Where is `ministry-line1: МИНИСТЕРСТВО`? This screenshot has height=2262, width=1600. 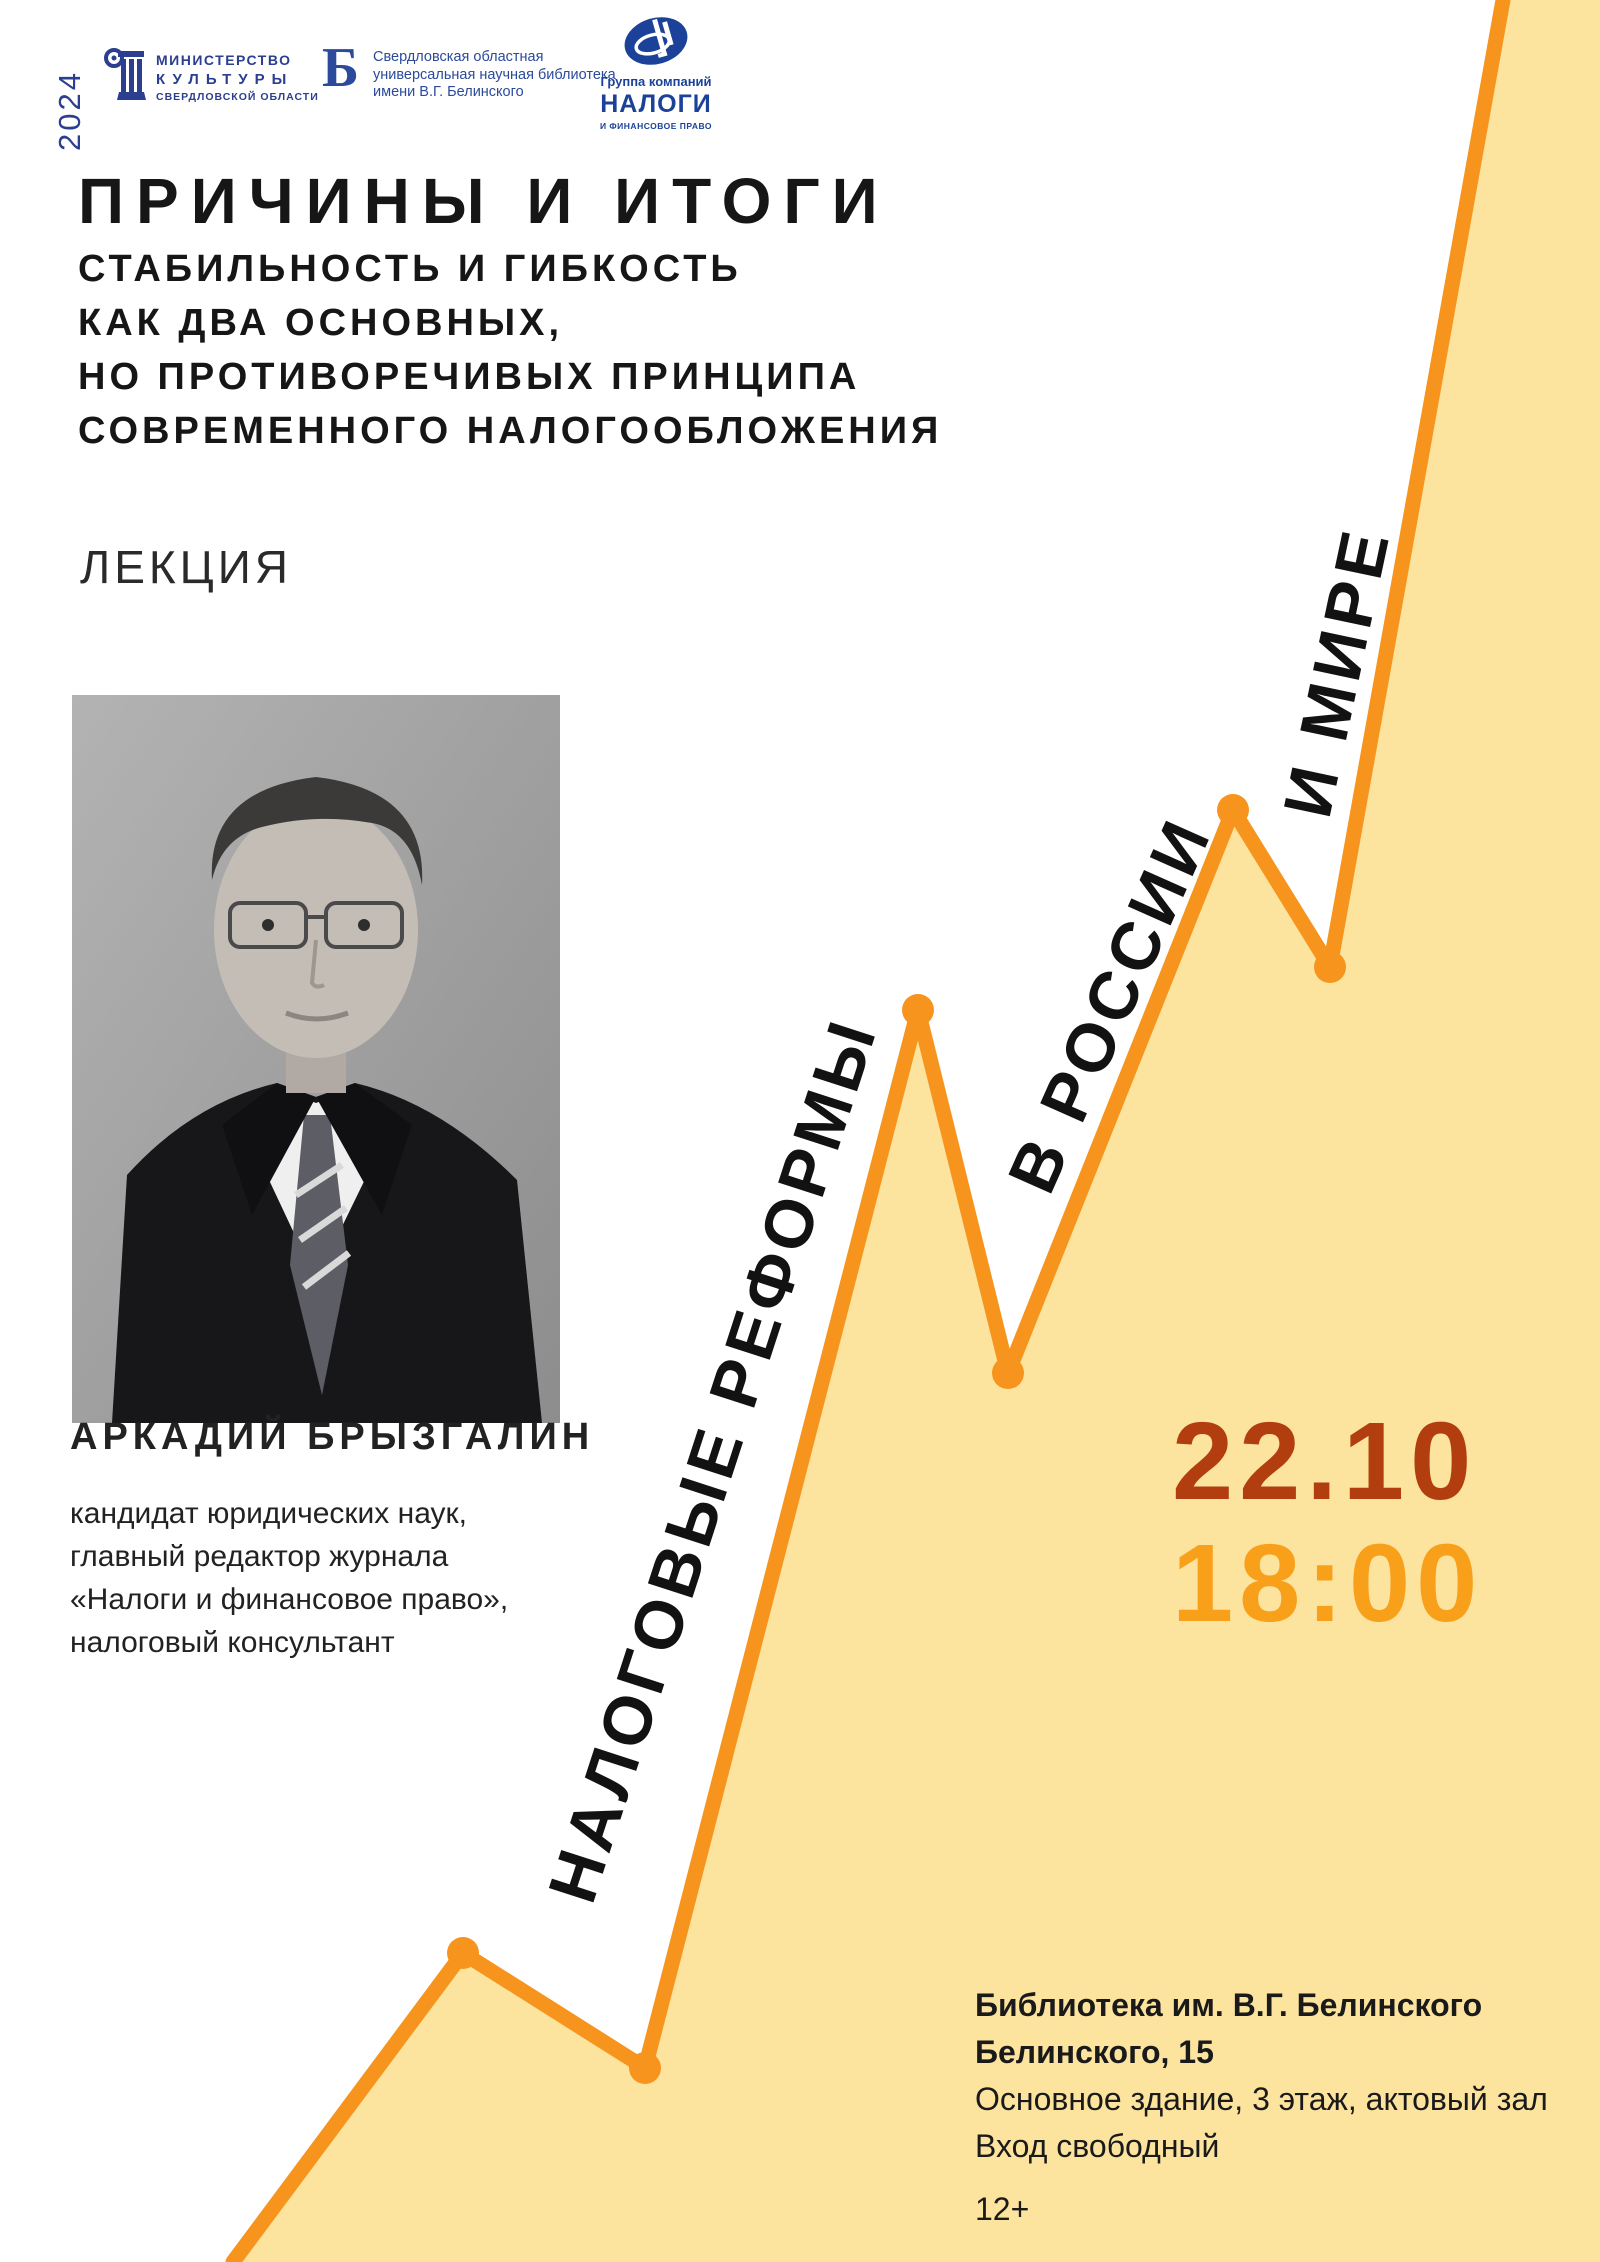
ministry-line1: МИНИСТЕРСТВО is located at coordinates (224, 60).